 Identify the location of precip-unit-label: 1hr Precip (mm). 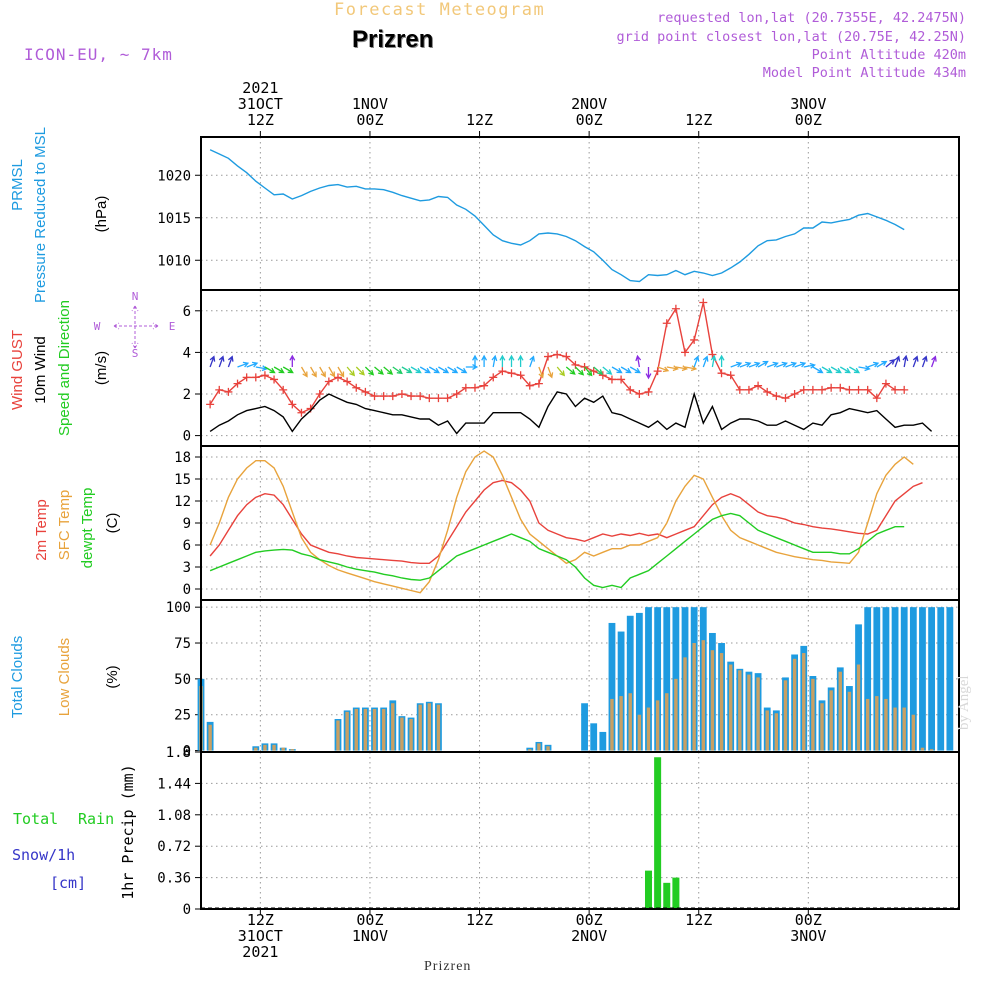
(128, 831).